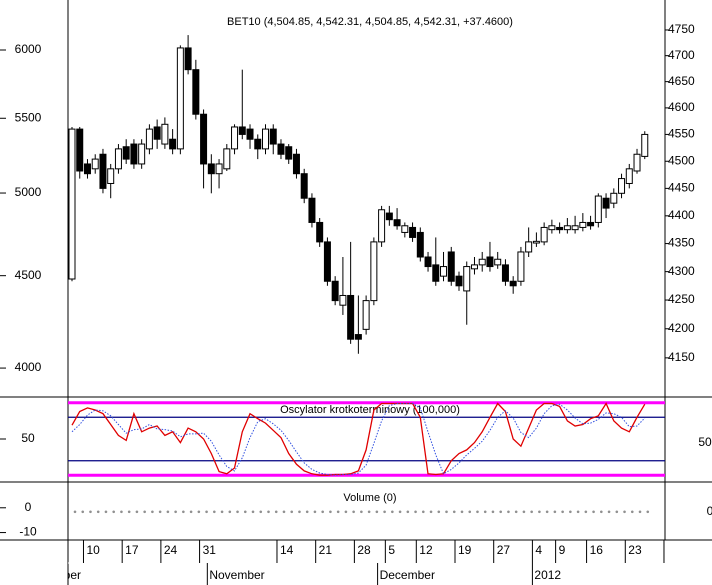 This screenshot has width=712, height=585. Describe the element at coordinates (236, 575) in the screenshot. I see `month-label: November` at that location.